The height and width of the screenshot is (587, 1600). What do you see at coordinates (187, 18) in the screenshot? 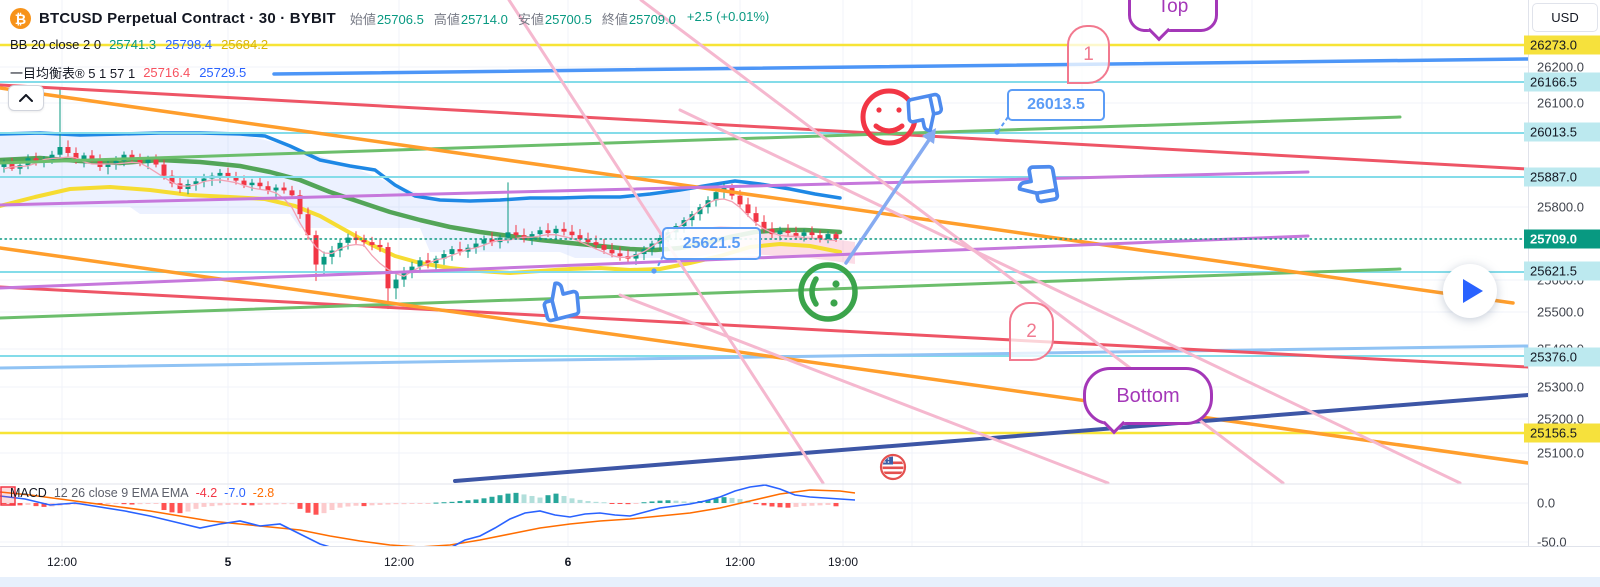
I see `symbol-title: BTCUSD Perpetual Contract · 30 · BYBIT` at bounding box center [187, 18].